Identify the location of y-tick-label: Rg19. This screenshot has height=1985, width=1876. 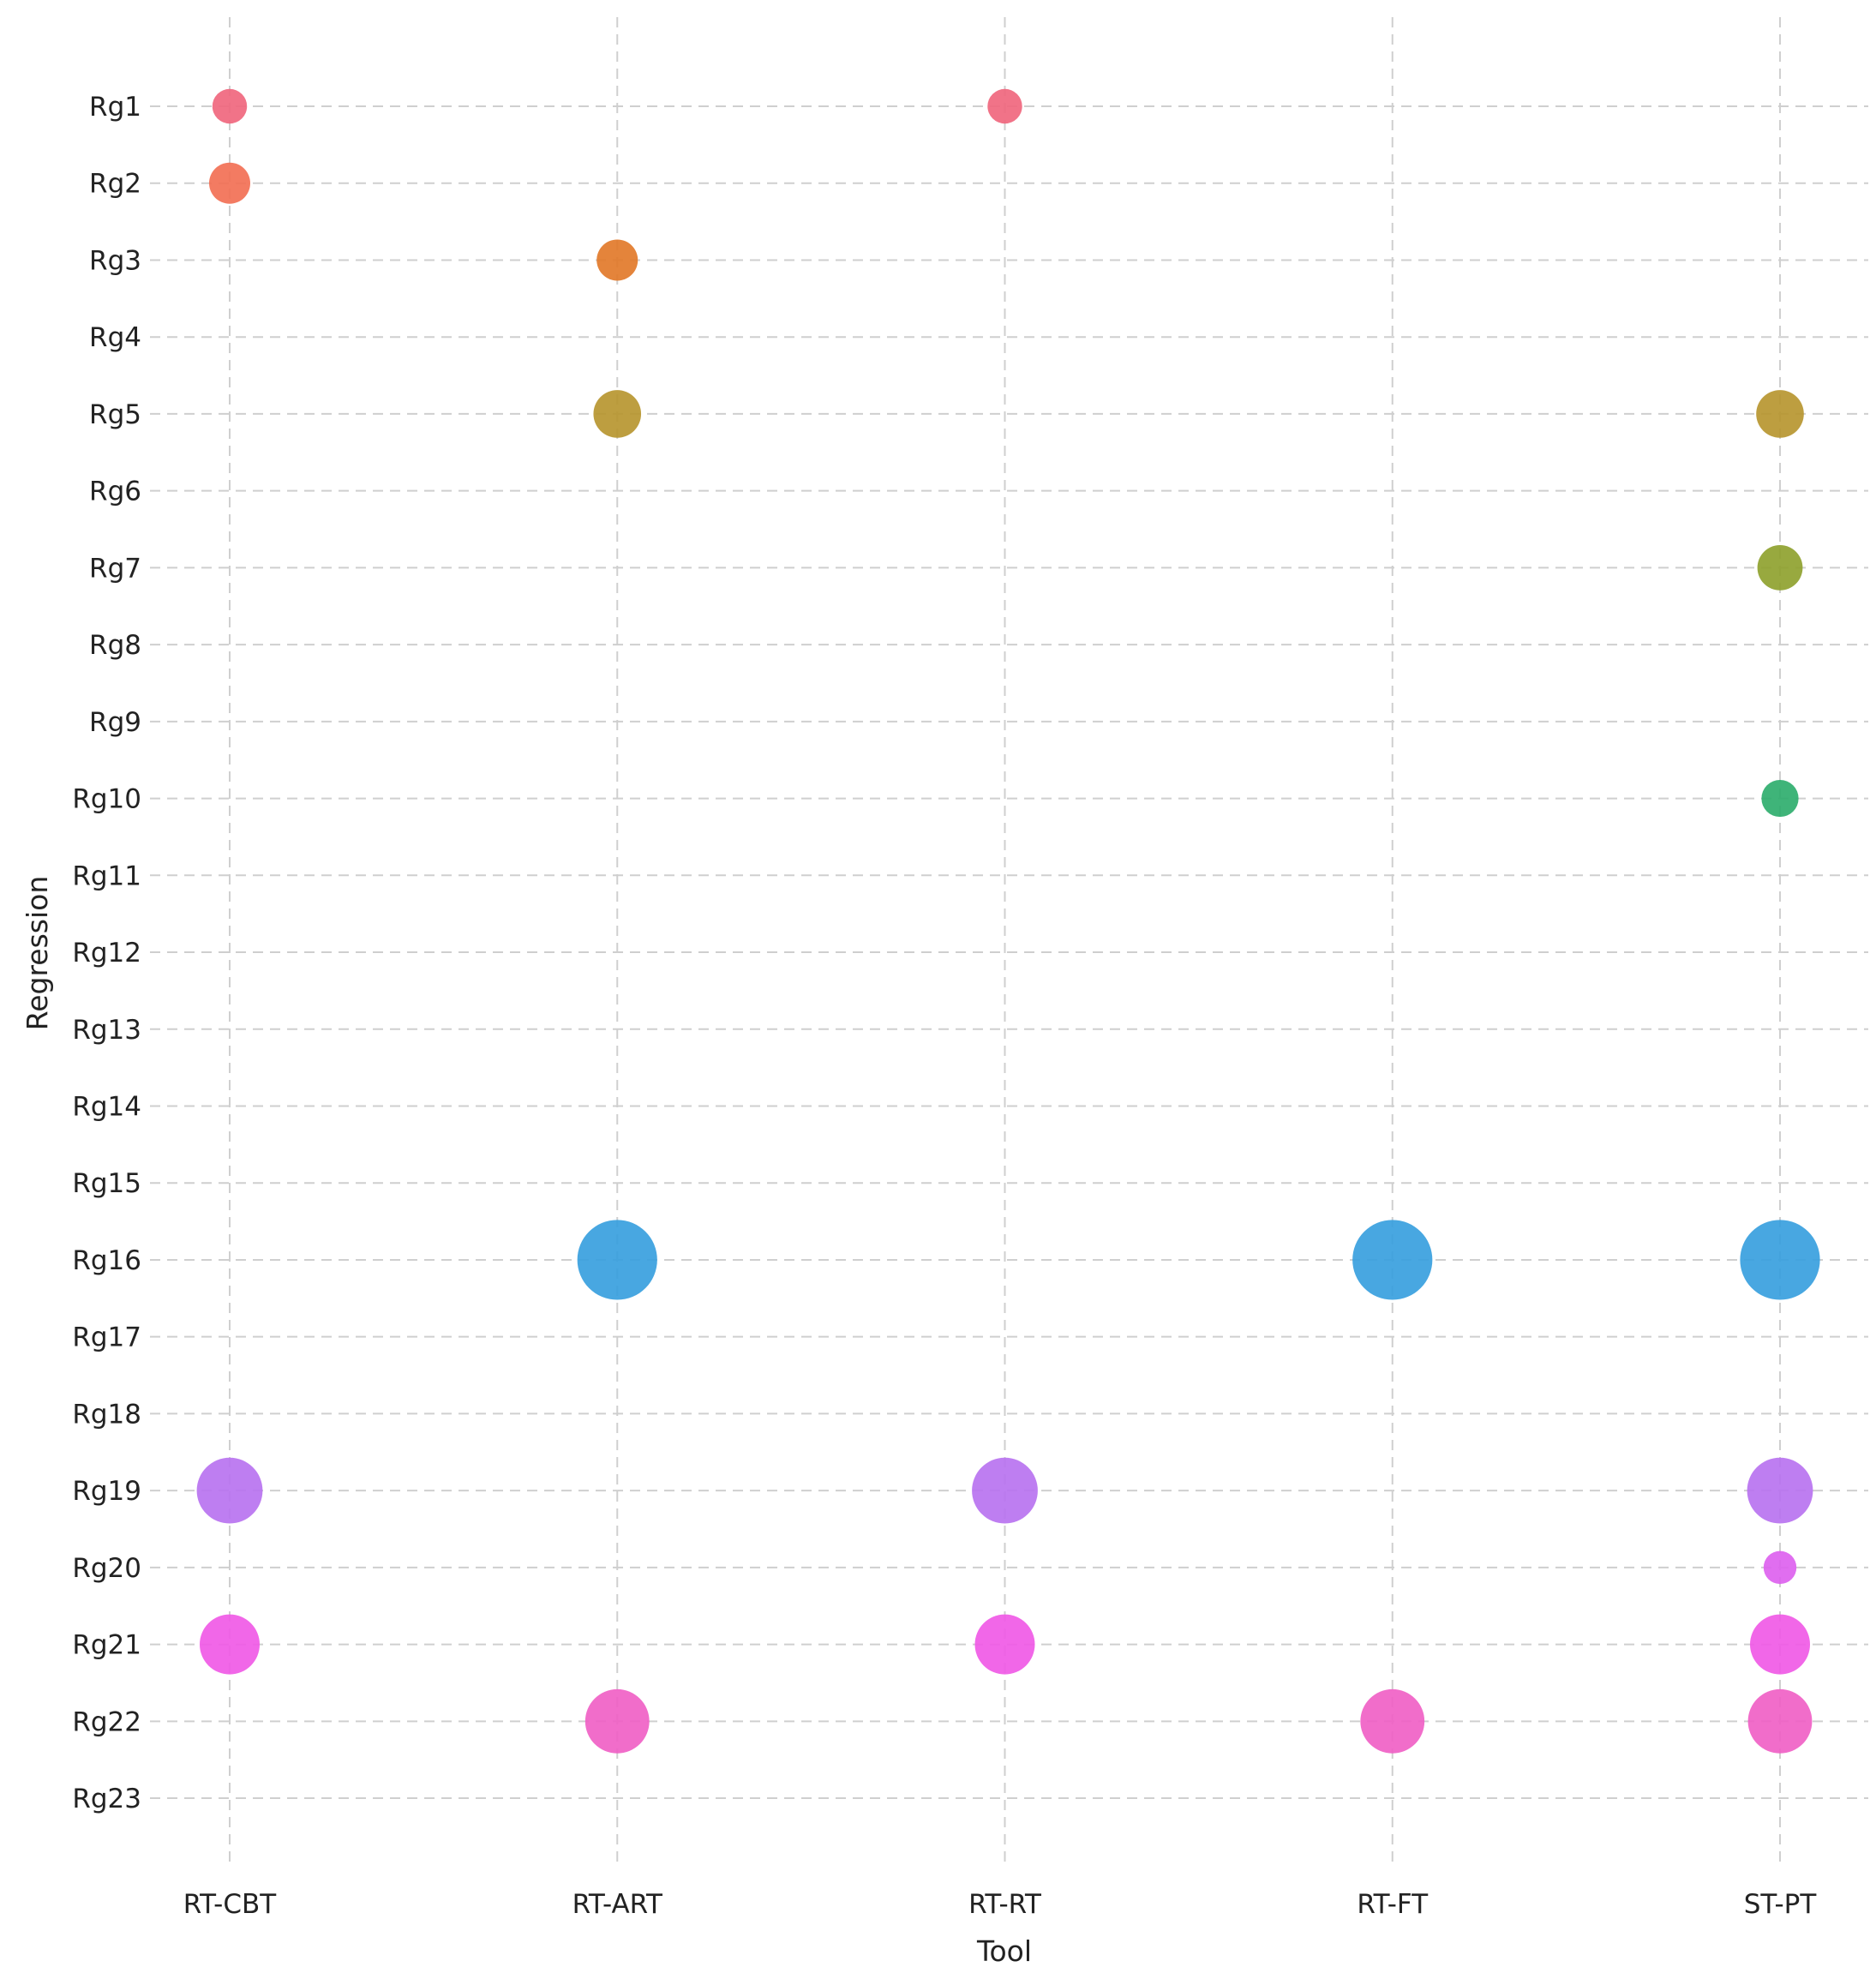
(106, 1491).